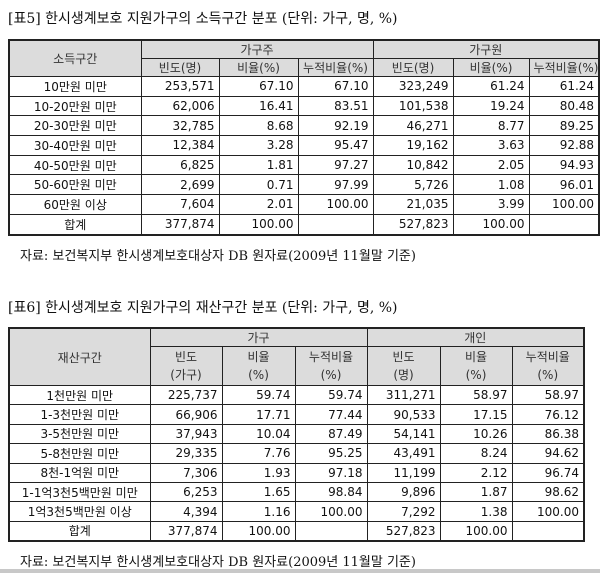  I want to click on table-row: 60만원 이상 7,604 2.01 100.00 21,035 3.99 100.00, so click(304, 204).